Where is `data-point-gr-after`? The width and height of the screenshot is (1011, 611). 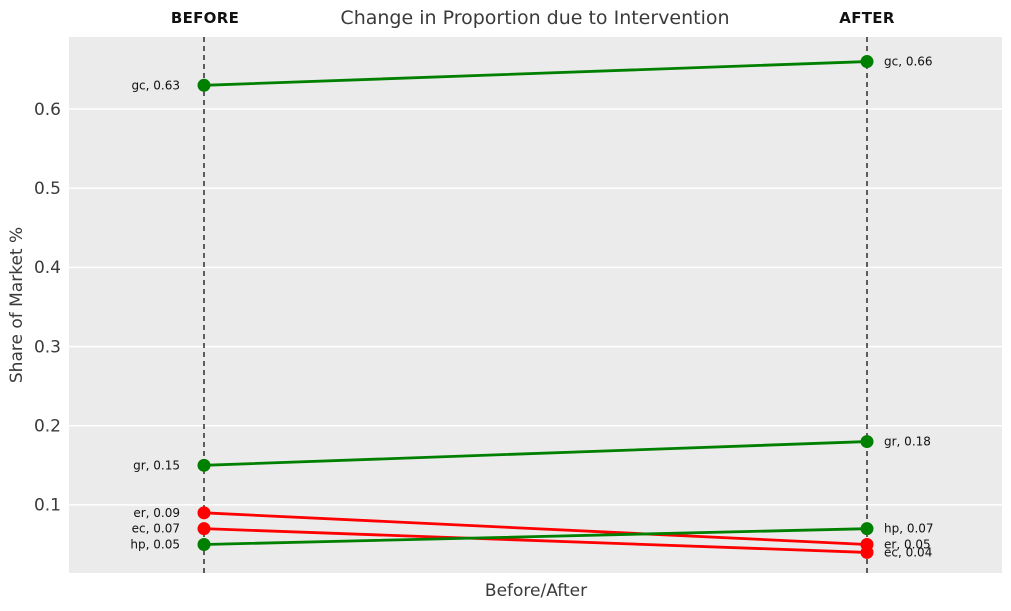 data-point-gr-after is located at coordinates (867, 442).